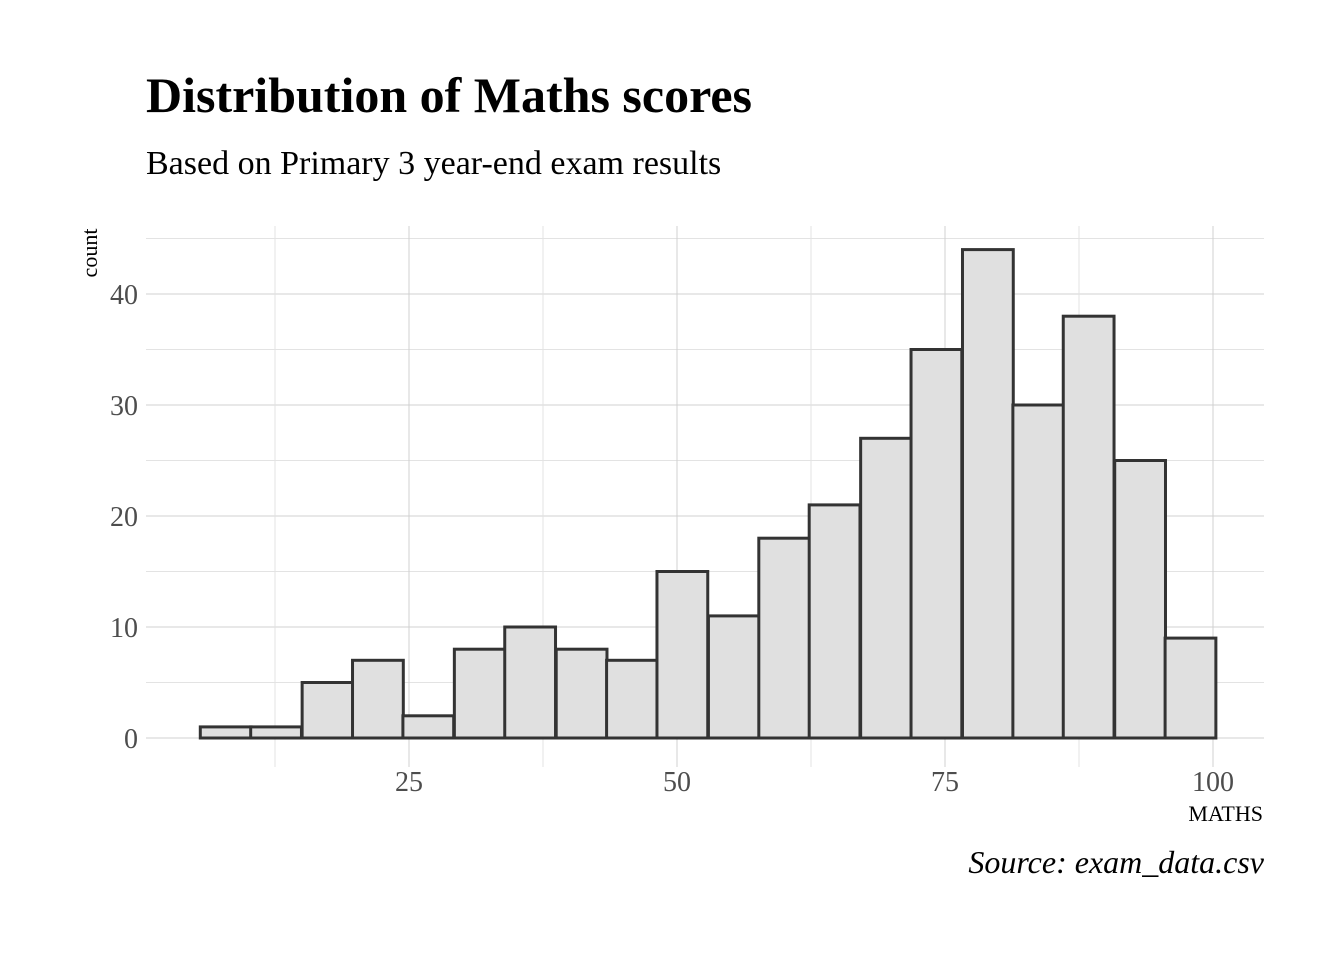 The width and height of the screenshot is (1344, 960). What do you see at coordinates (449, 95) in the screenshot?
I see `chart-title: Distribution of Maths scores` at bounding box center [449, 95].